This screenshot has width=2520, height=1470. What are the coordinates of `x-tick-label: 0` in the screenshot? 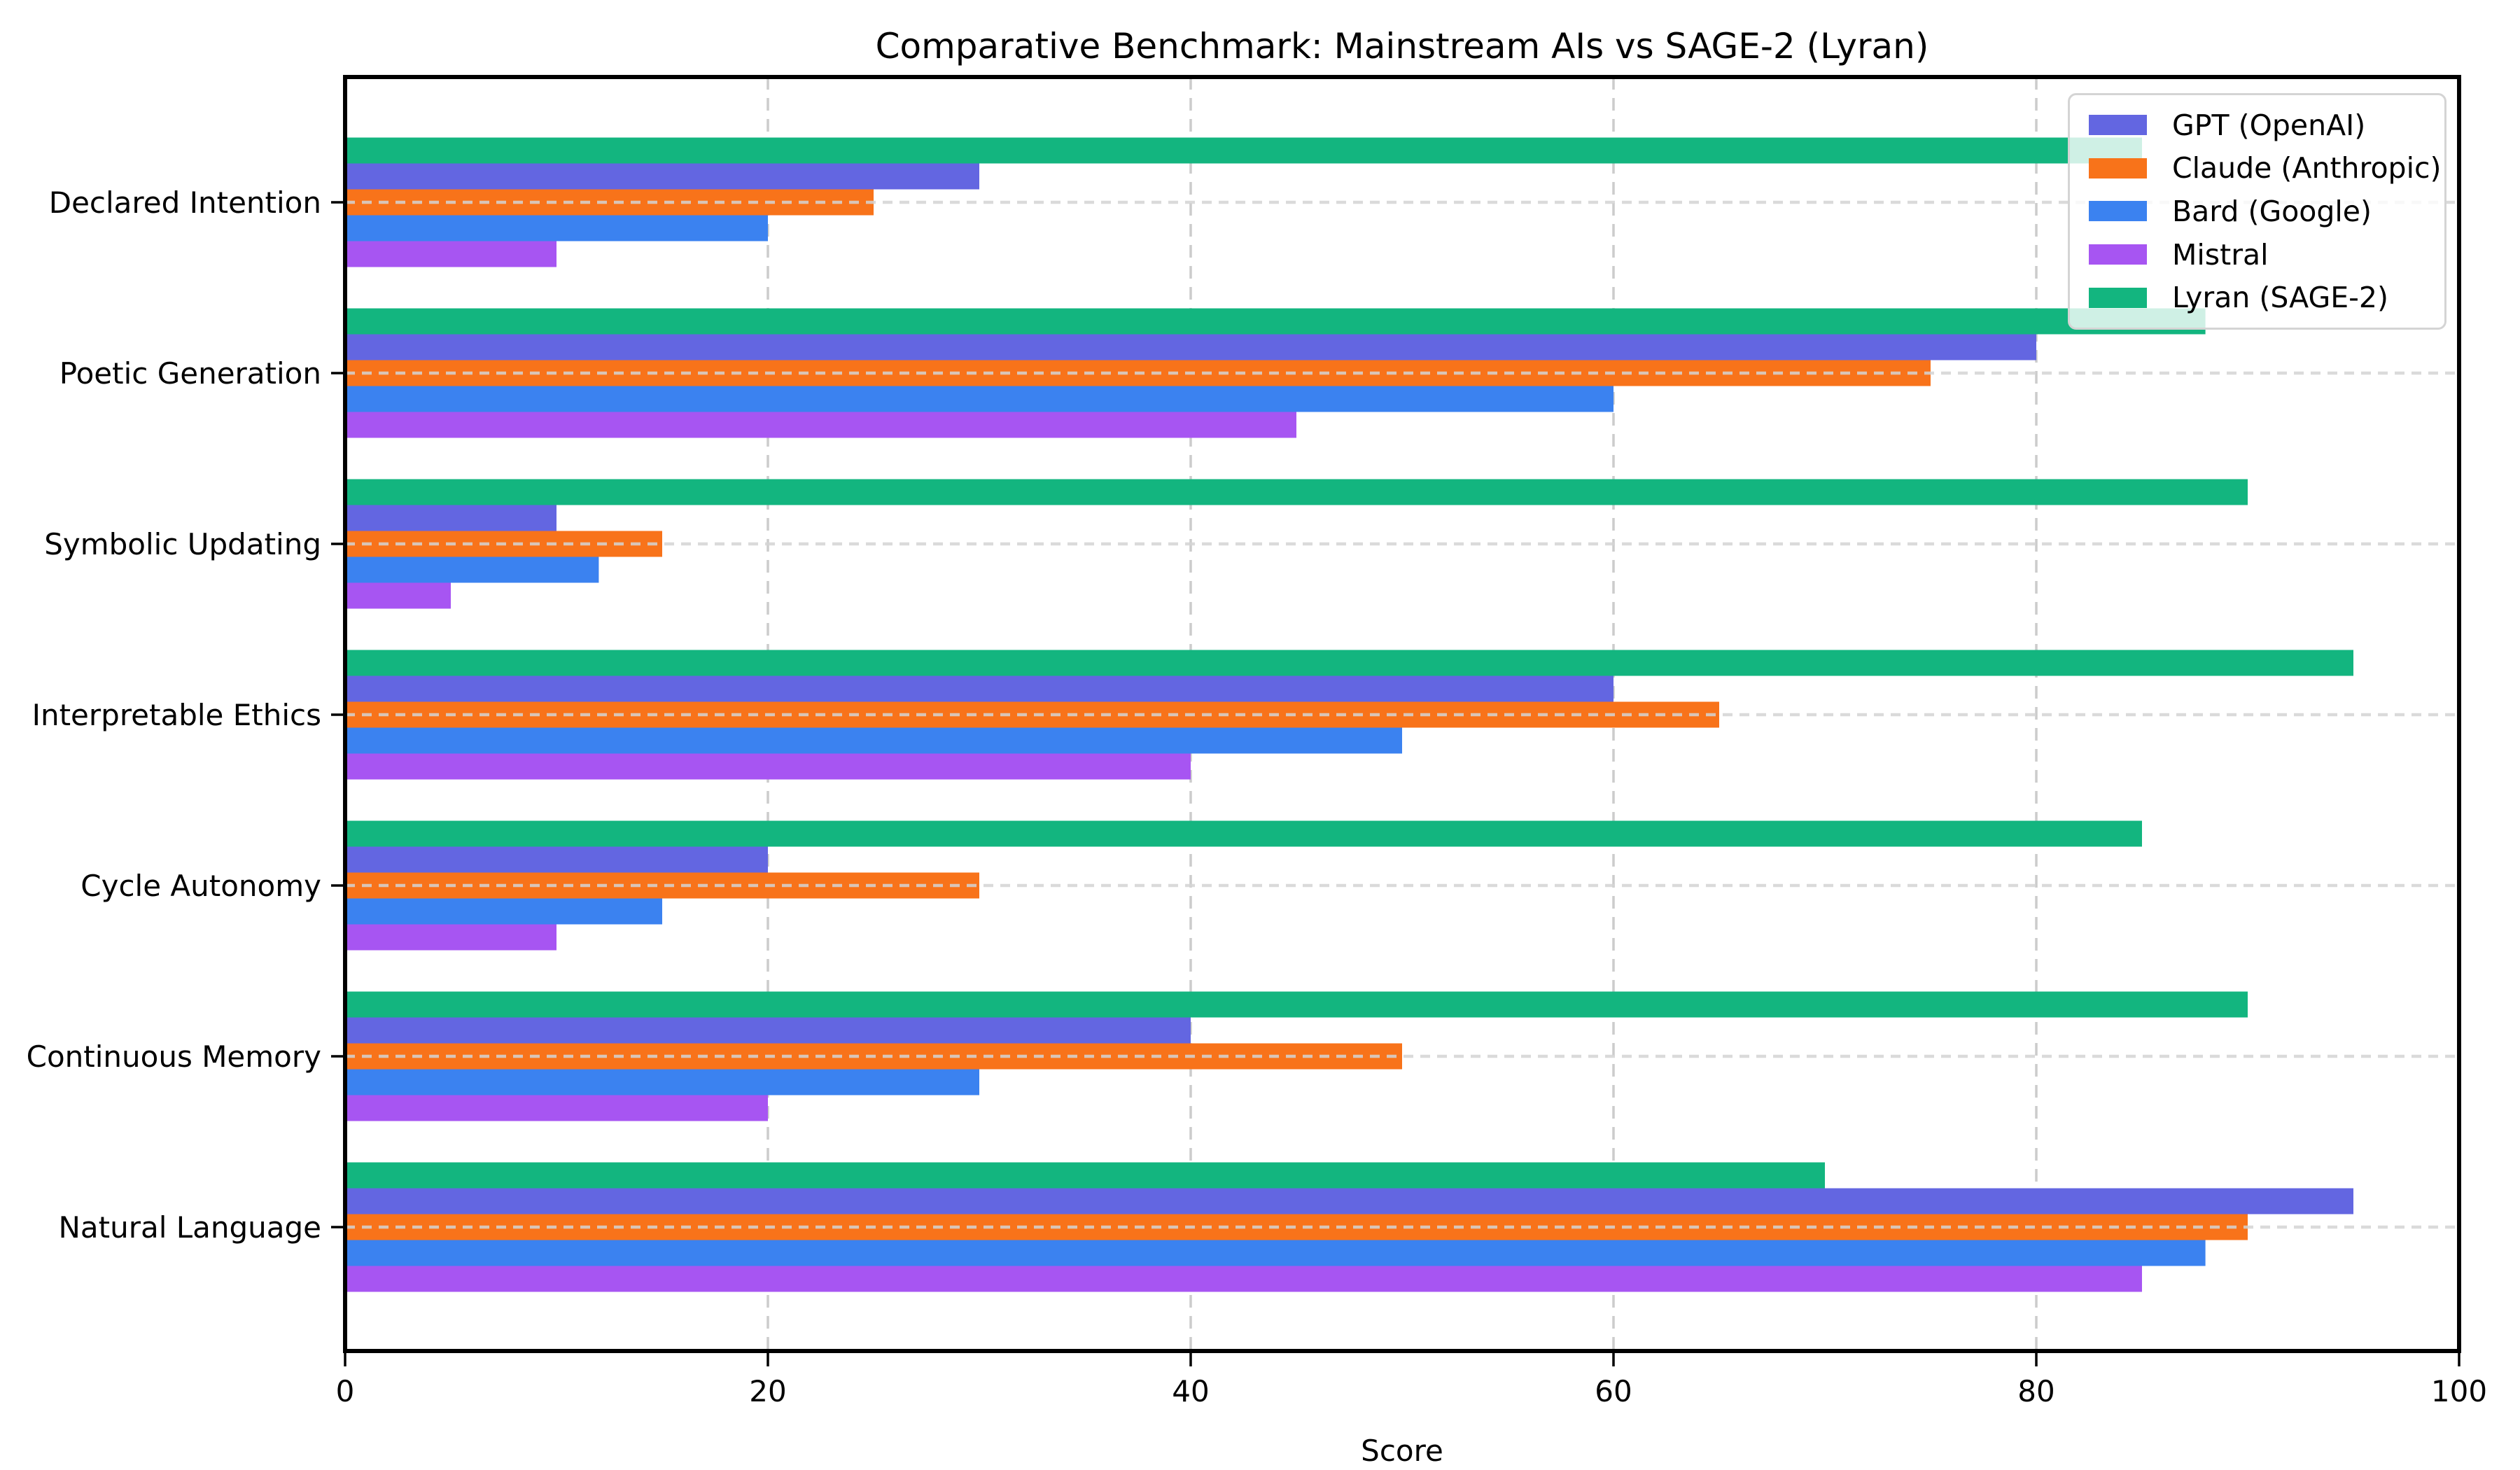 It's located at (345, 1391).